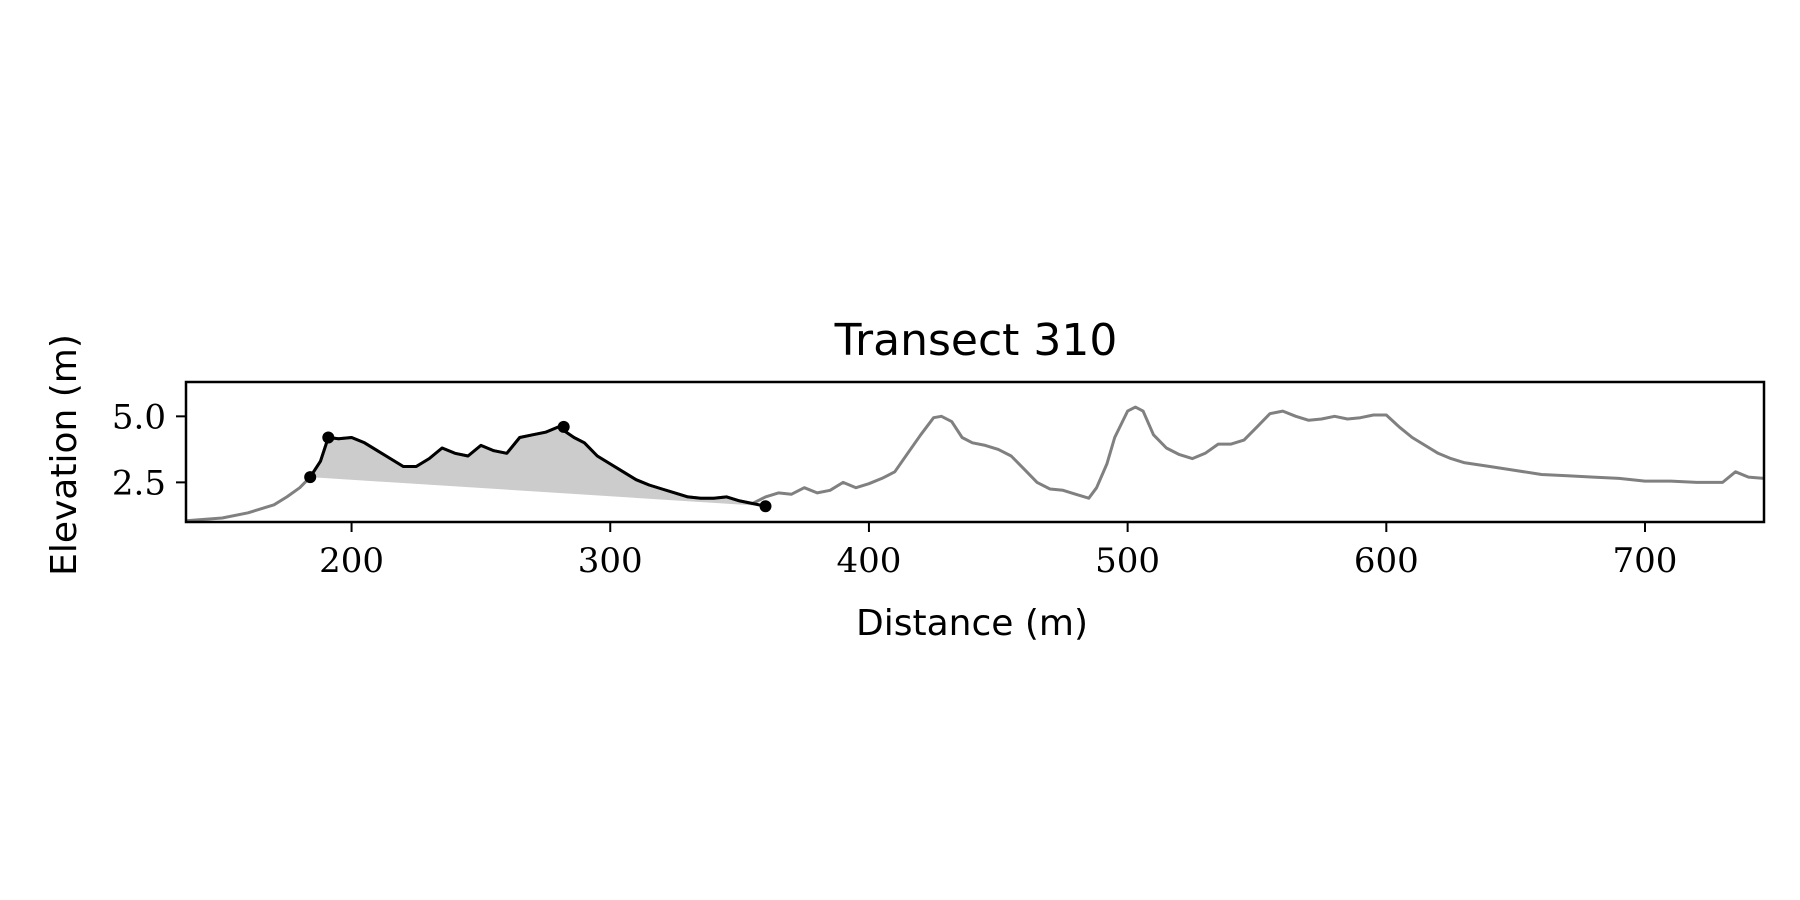 The height and width of the screenshot is (900, 1800). What do you see at coordinates (868, 561) in the screenshot?
I see `x-tick-label: 400` at bounding box center [868, 561].